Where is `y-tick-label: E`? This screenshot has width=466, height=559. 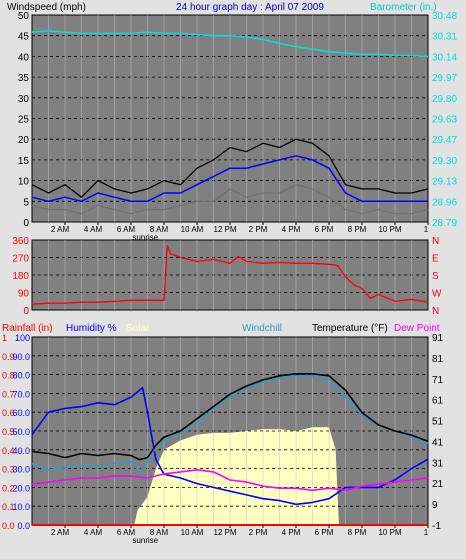 y-tick-label: E is located at coordinates (435, 259).